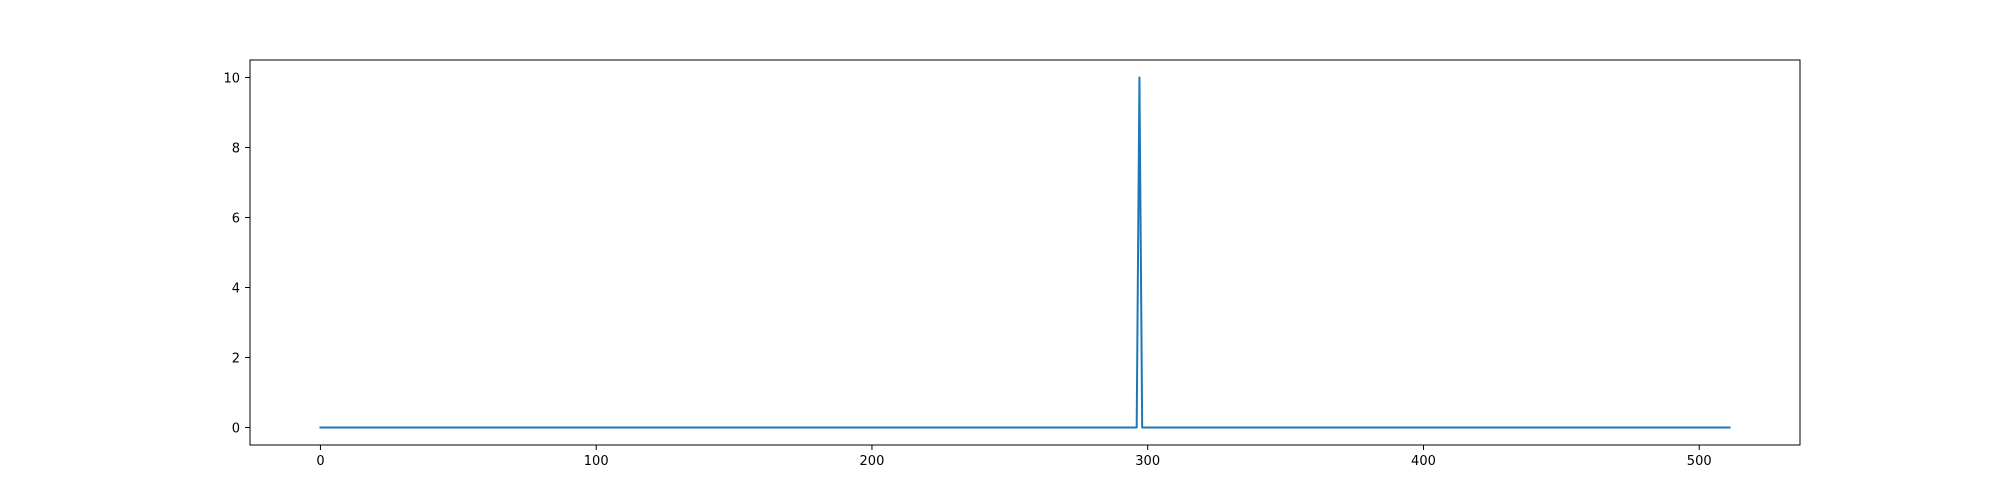  What do you see at coordinates (1014, 457) in the screenshot?
I see `x-axis: 0 100 200 300 400 500` at bounding box center [1014, 457].